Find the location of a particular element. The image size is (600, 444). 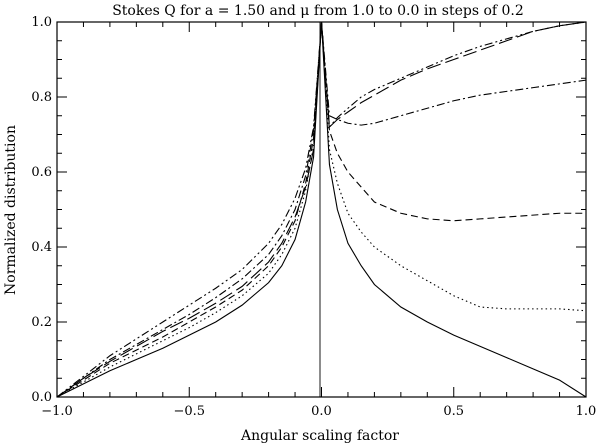

x-tick-label: 0.0 is located at coordinates (321, 411).